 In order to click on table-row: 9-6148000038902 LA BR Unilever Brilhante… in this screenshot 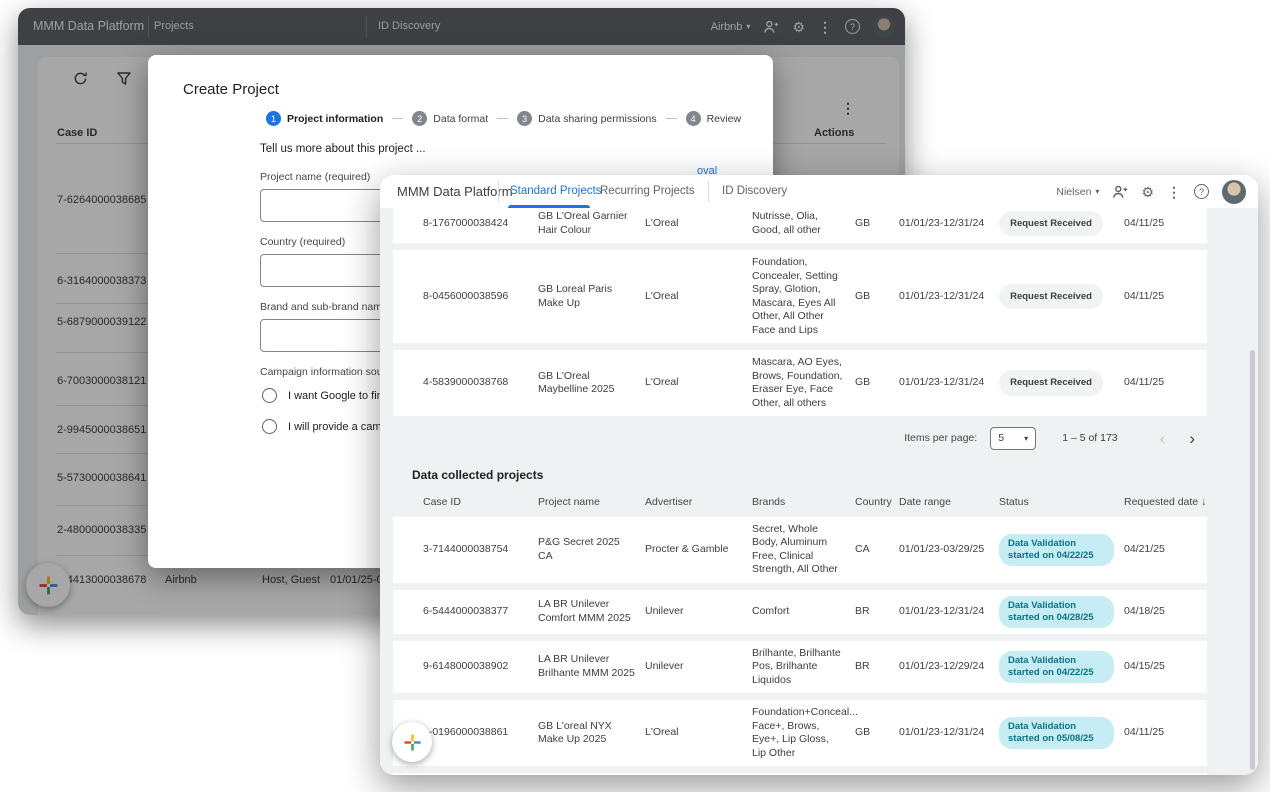, I will do `click(800, 666)`.